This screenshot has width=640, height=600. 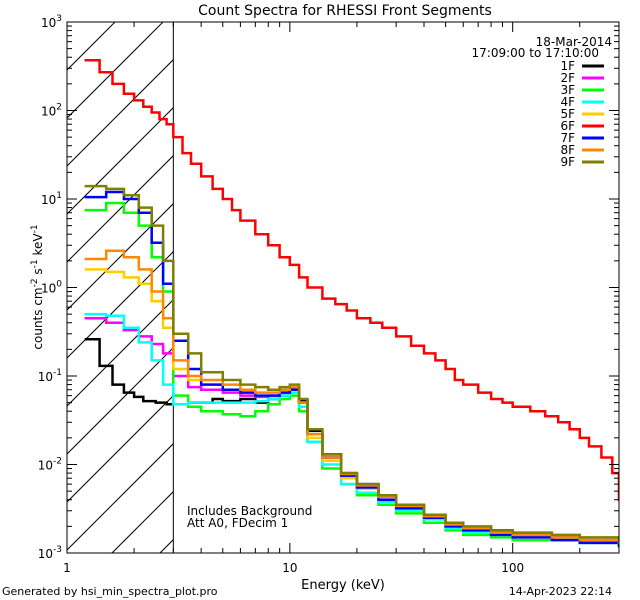 I want to click on legend-label-5F: 5F, so click(x=567, y=114).